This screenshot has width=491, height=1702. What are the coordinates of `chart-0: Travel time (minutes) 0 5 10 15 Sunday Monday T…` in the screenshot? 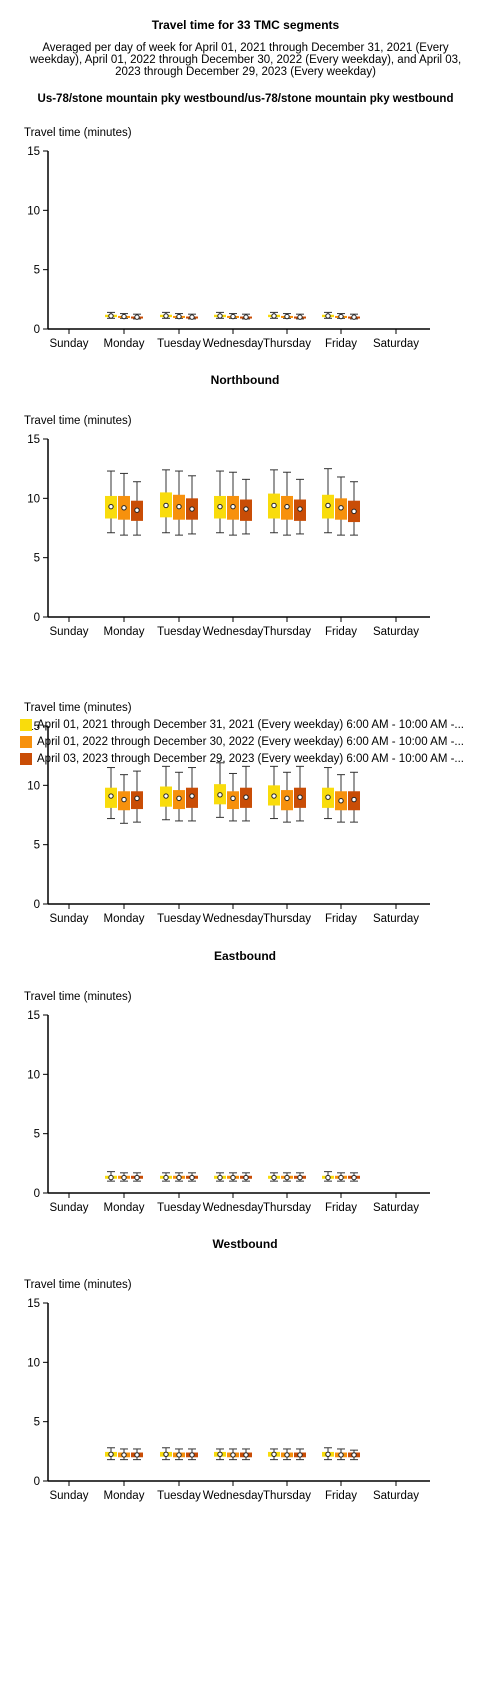 It's located at (227, 238).